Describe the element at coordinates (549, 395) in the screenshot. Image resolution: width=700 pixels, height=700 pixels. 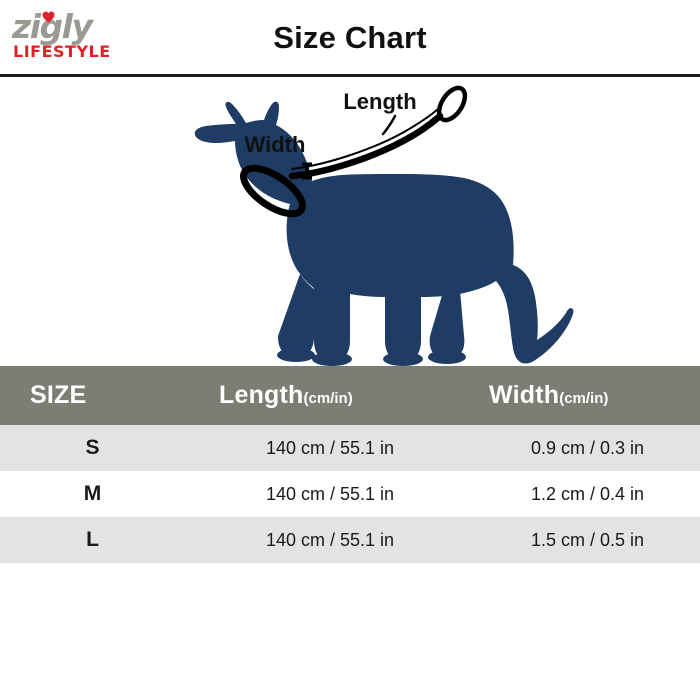
I see `column-header-width: Width(cm/in)` at that location.